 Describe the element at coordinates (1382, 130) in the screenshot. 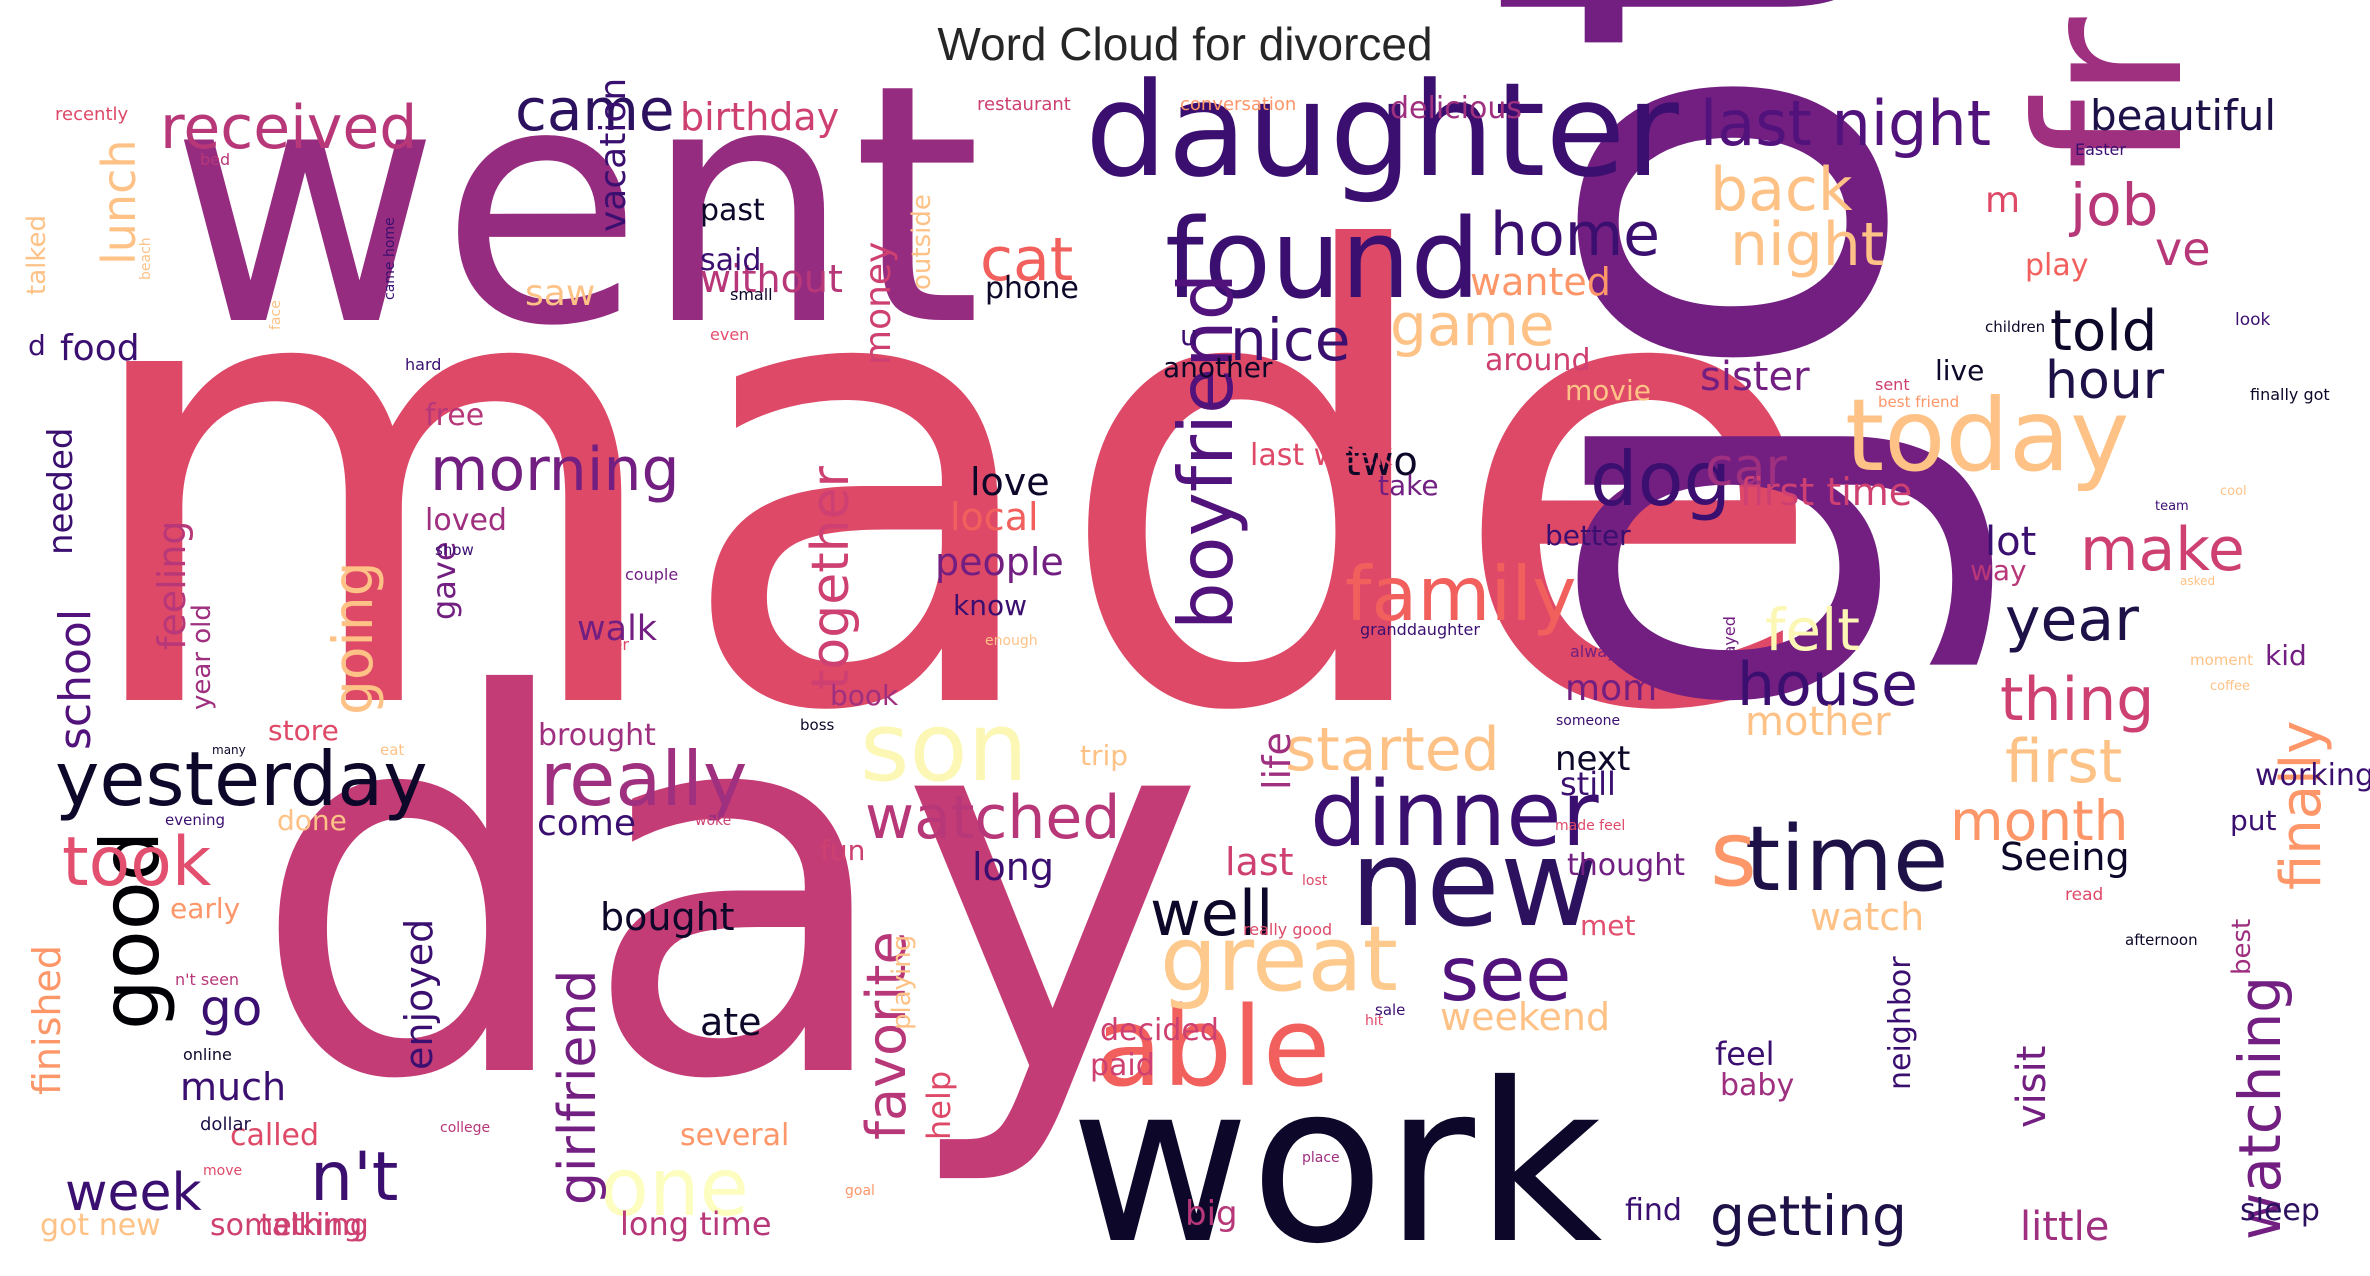

I see `word-daughter: daughter` at that location.